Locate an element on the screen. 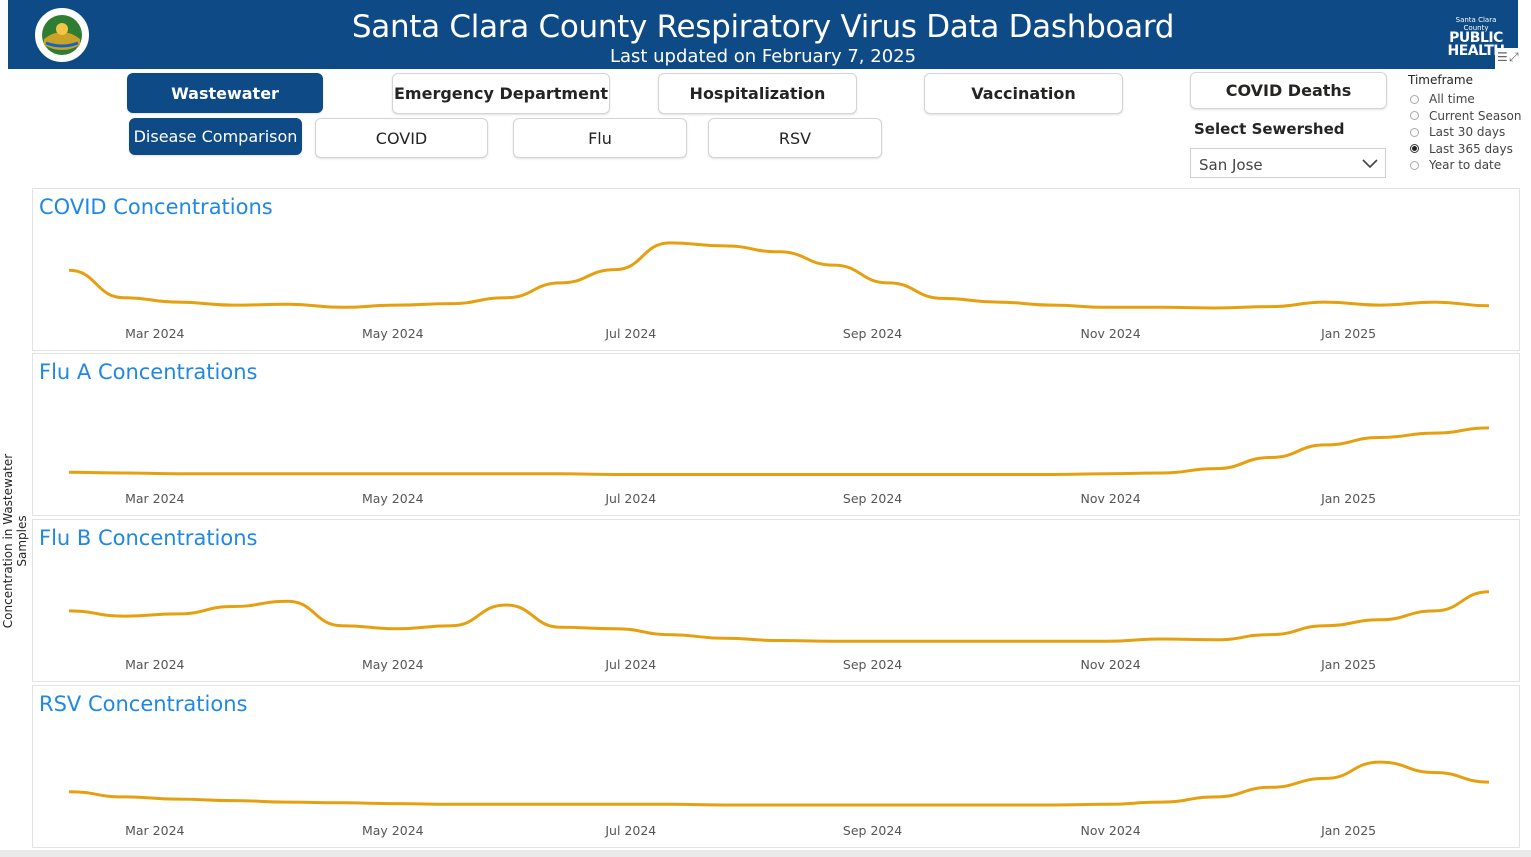  tab-label: Hospitalization is located at coordinates (757, 93).